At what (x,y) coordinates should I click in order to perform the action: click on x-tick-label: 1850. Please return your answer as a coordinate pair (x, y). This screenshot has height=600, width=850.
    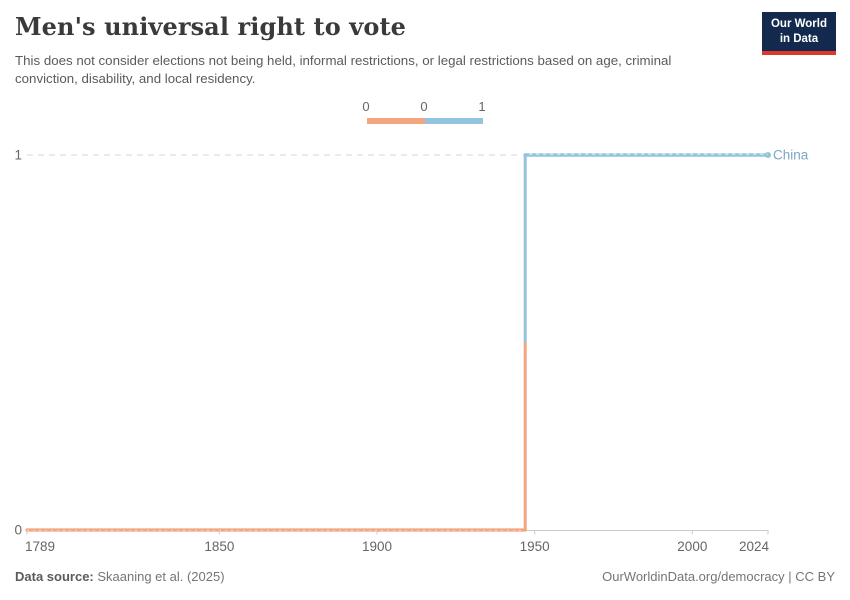
    Looking at the image, I should click on (219, 546).